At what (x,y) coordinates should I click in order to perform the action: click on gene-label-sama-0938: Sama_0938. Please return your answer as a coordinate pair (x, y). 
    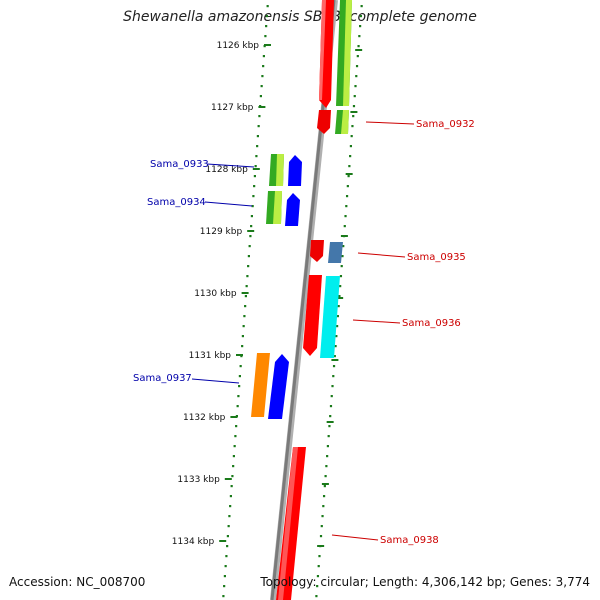
    Looking at the image, I should click on (385, 540).